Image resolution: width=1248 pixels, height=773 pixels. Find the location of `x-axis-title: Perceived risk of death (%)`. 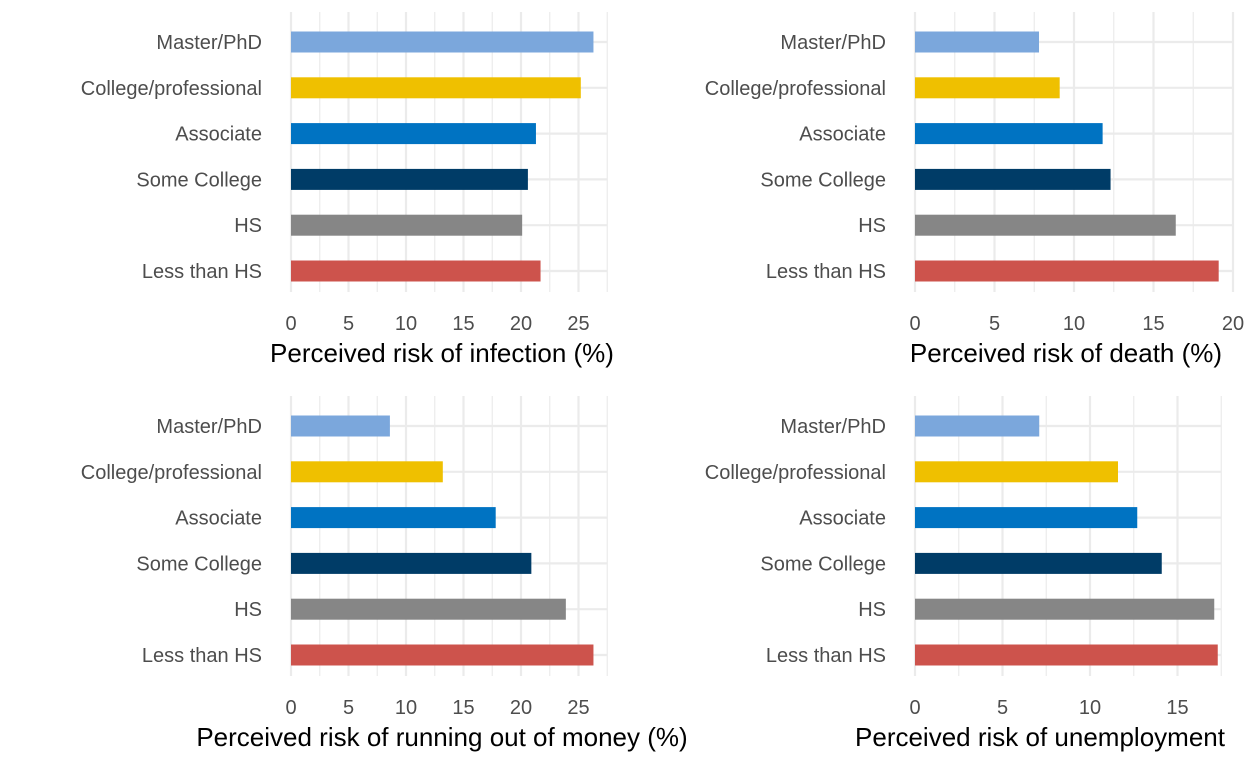

x-axis-title: Perceived risk of death (%) is located at coordinates (1066, 353).